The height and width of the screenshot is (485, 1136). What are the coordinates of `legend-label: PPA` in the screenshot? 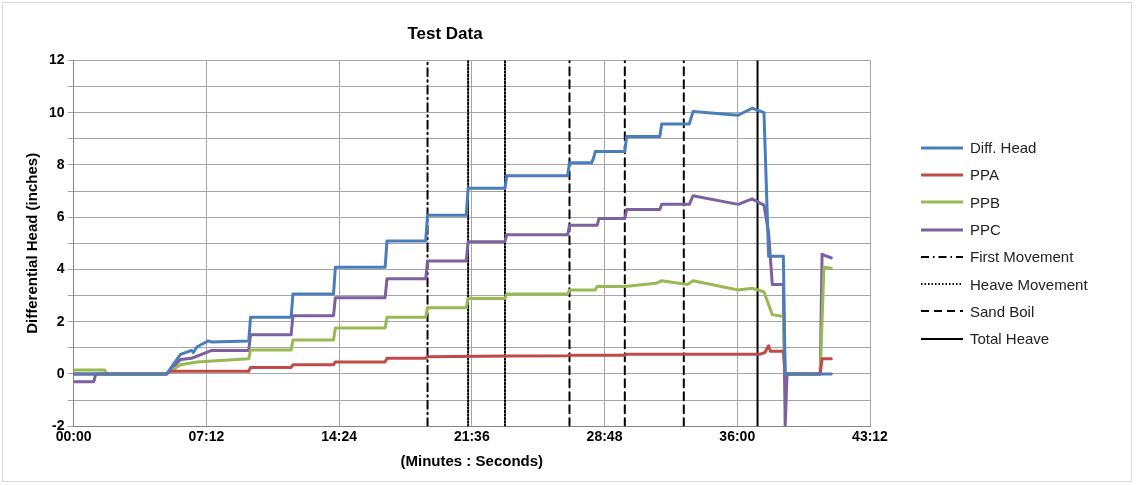 It's located at (984, 175).